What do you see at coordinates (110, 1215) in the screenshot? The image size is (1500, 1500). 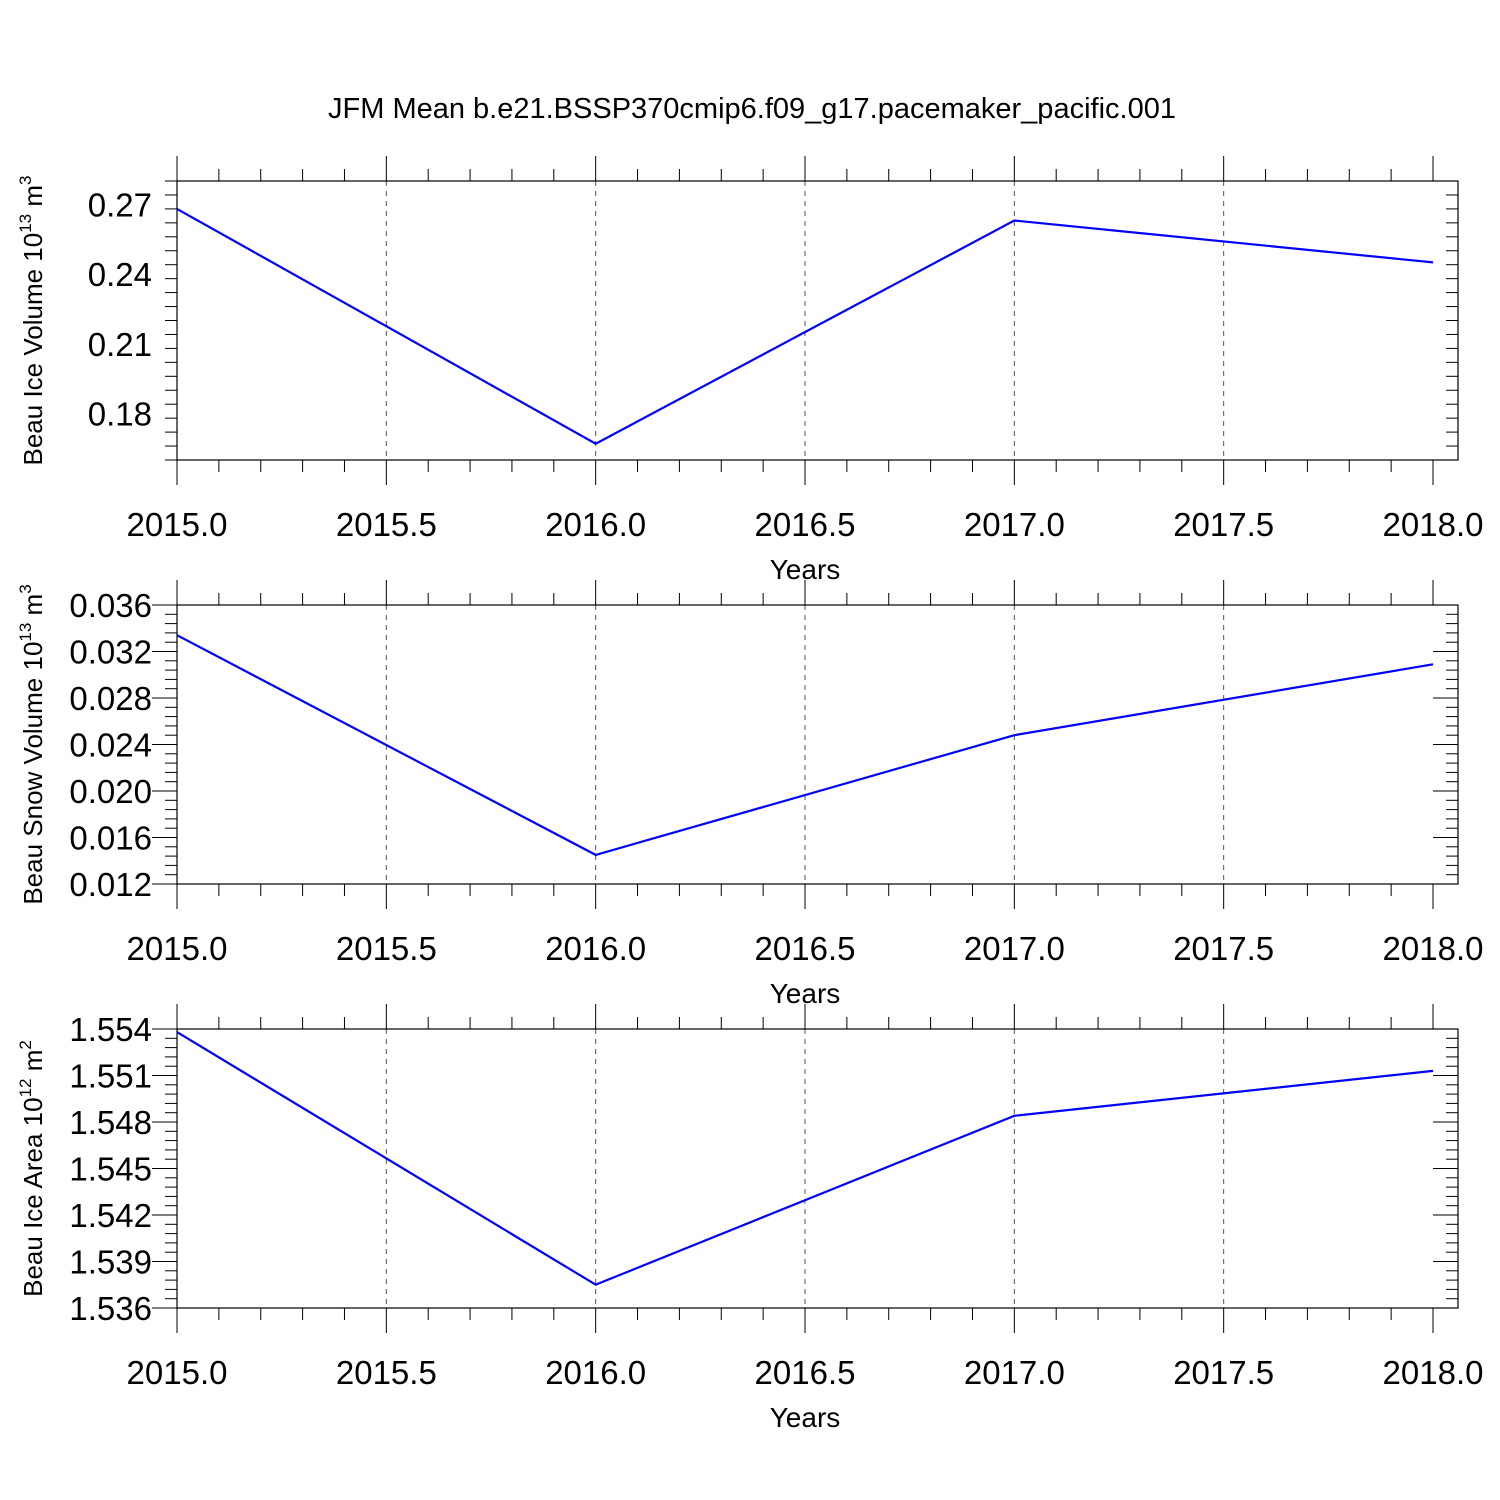 I see `y-tick-label: 1.542` at bounding box center [110, 1215].